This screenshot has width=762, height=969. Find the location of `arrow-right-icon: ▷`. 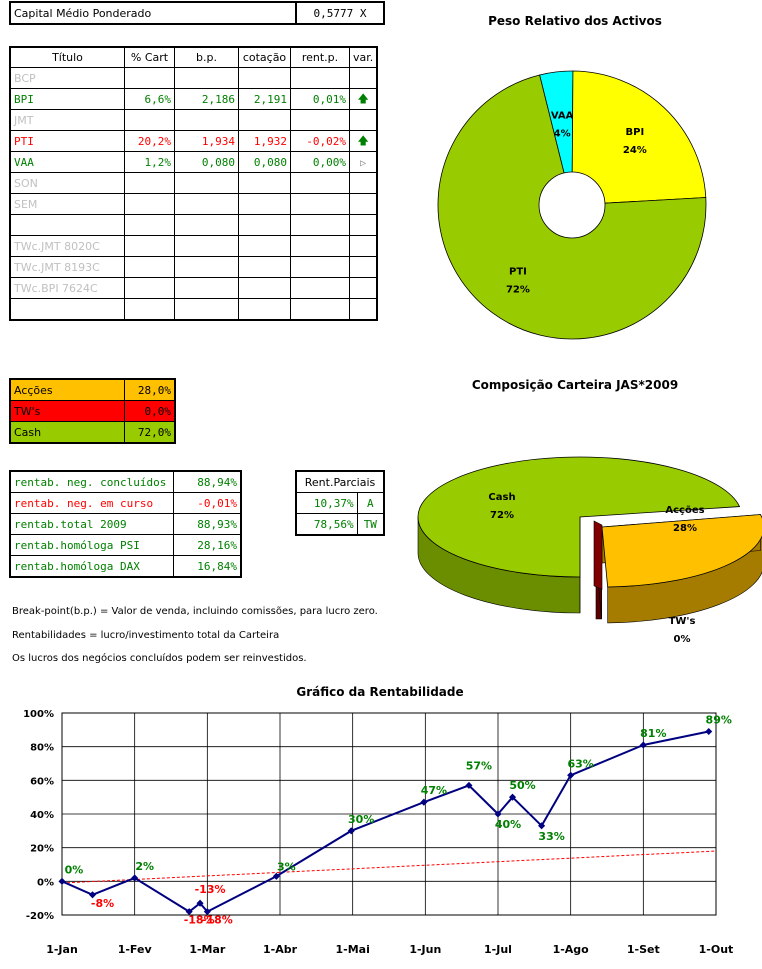

arrow-right-icon: ▷ is located at coordinates (363, 163).